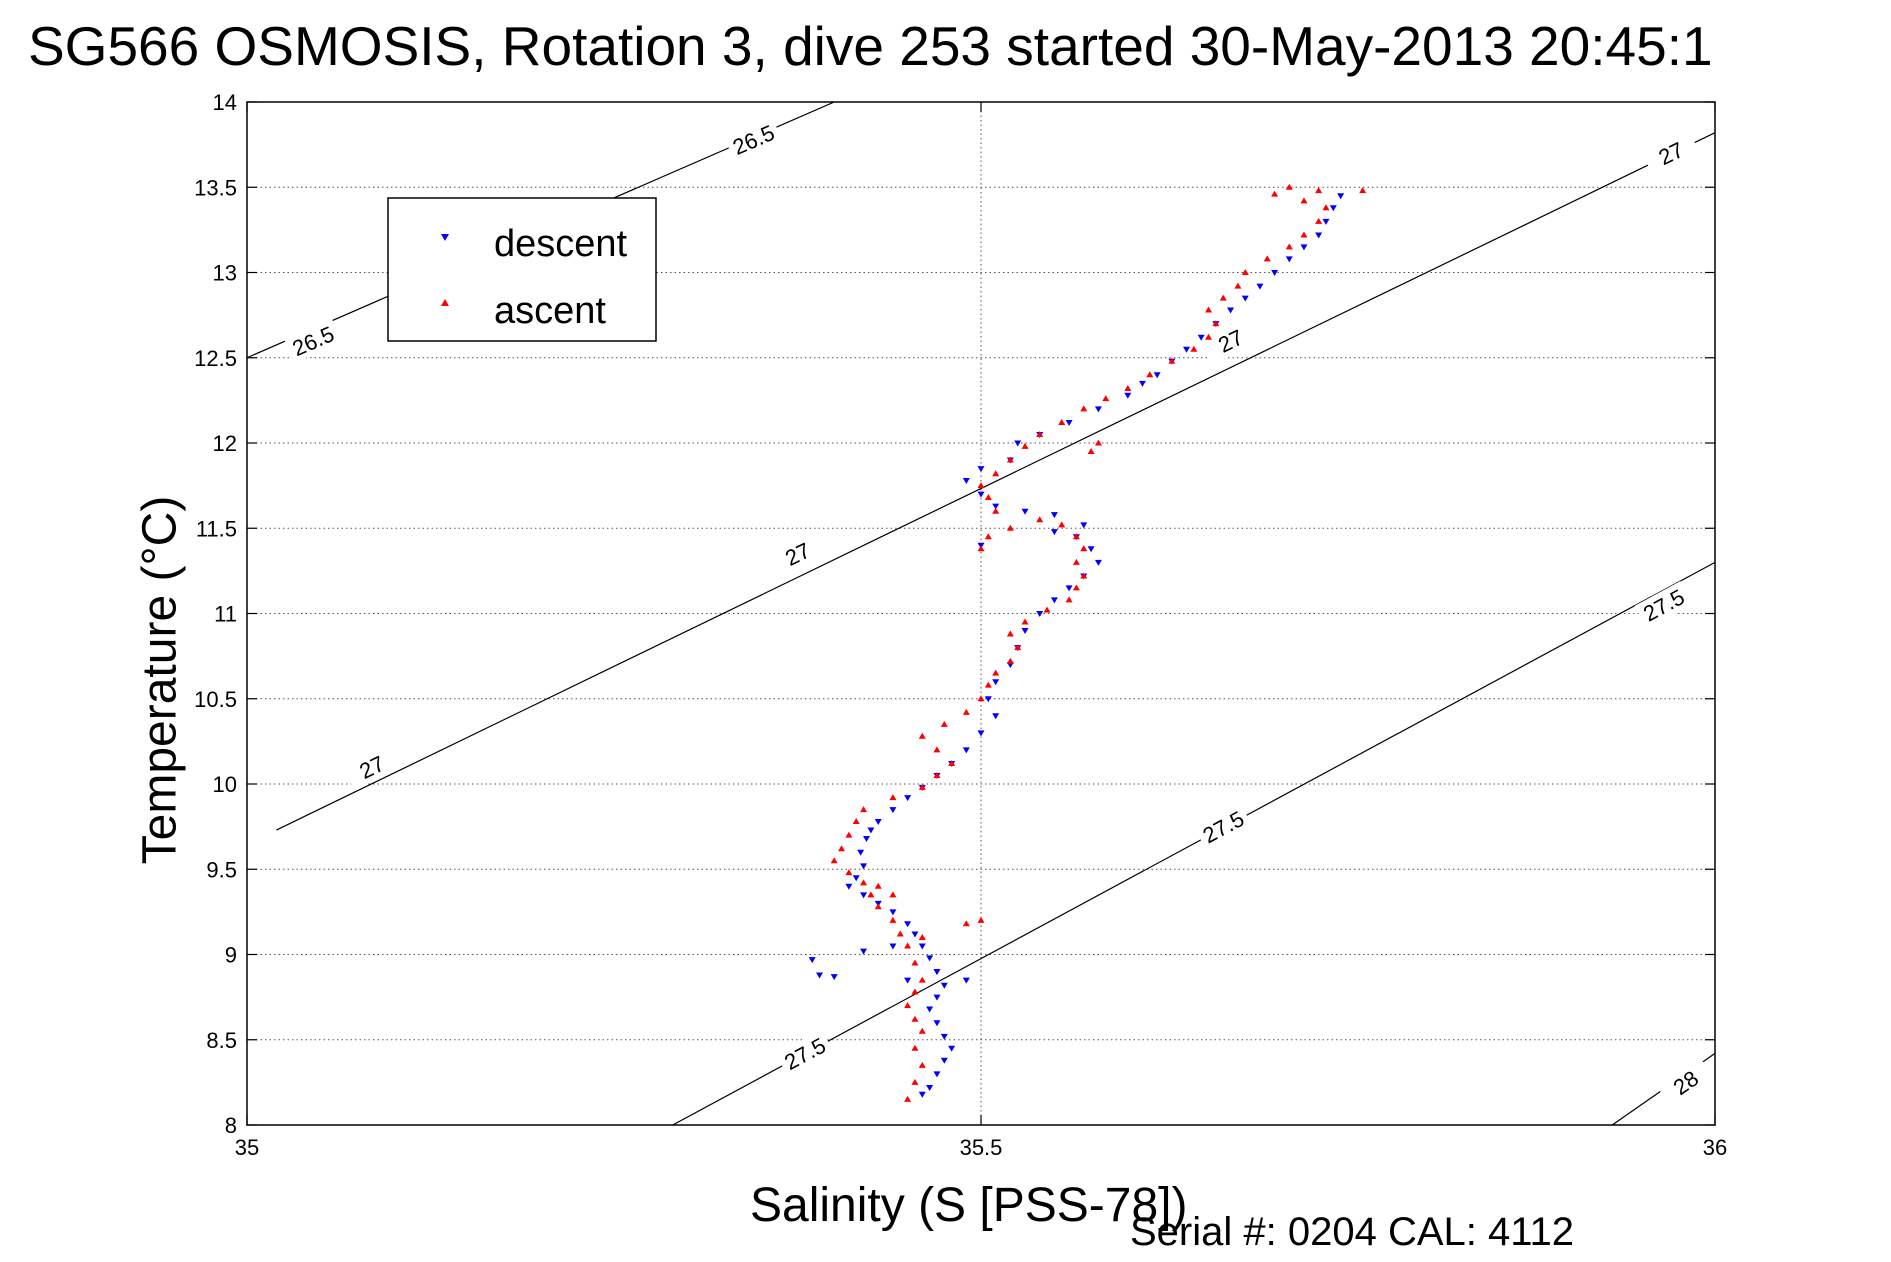 The width and height of the screenshot is (1891, 1262). I want to click on density-contour-label: 26.5, so click(313, 341).